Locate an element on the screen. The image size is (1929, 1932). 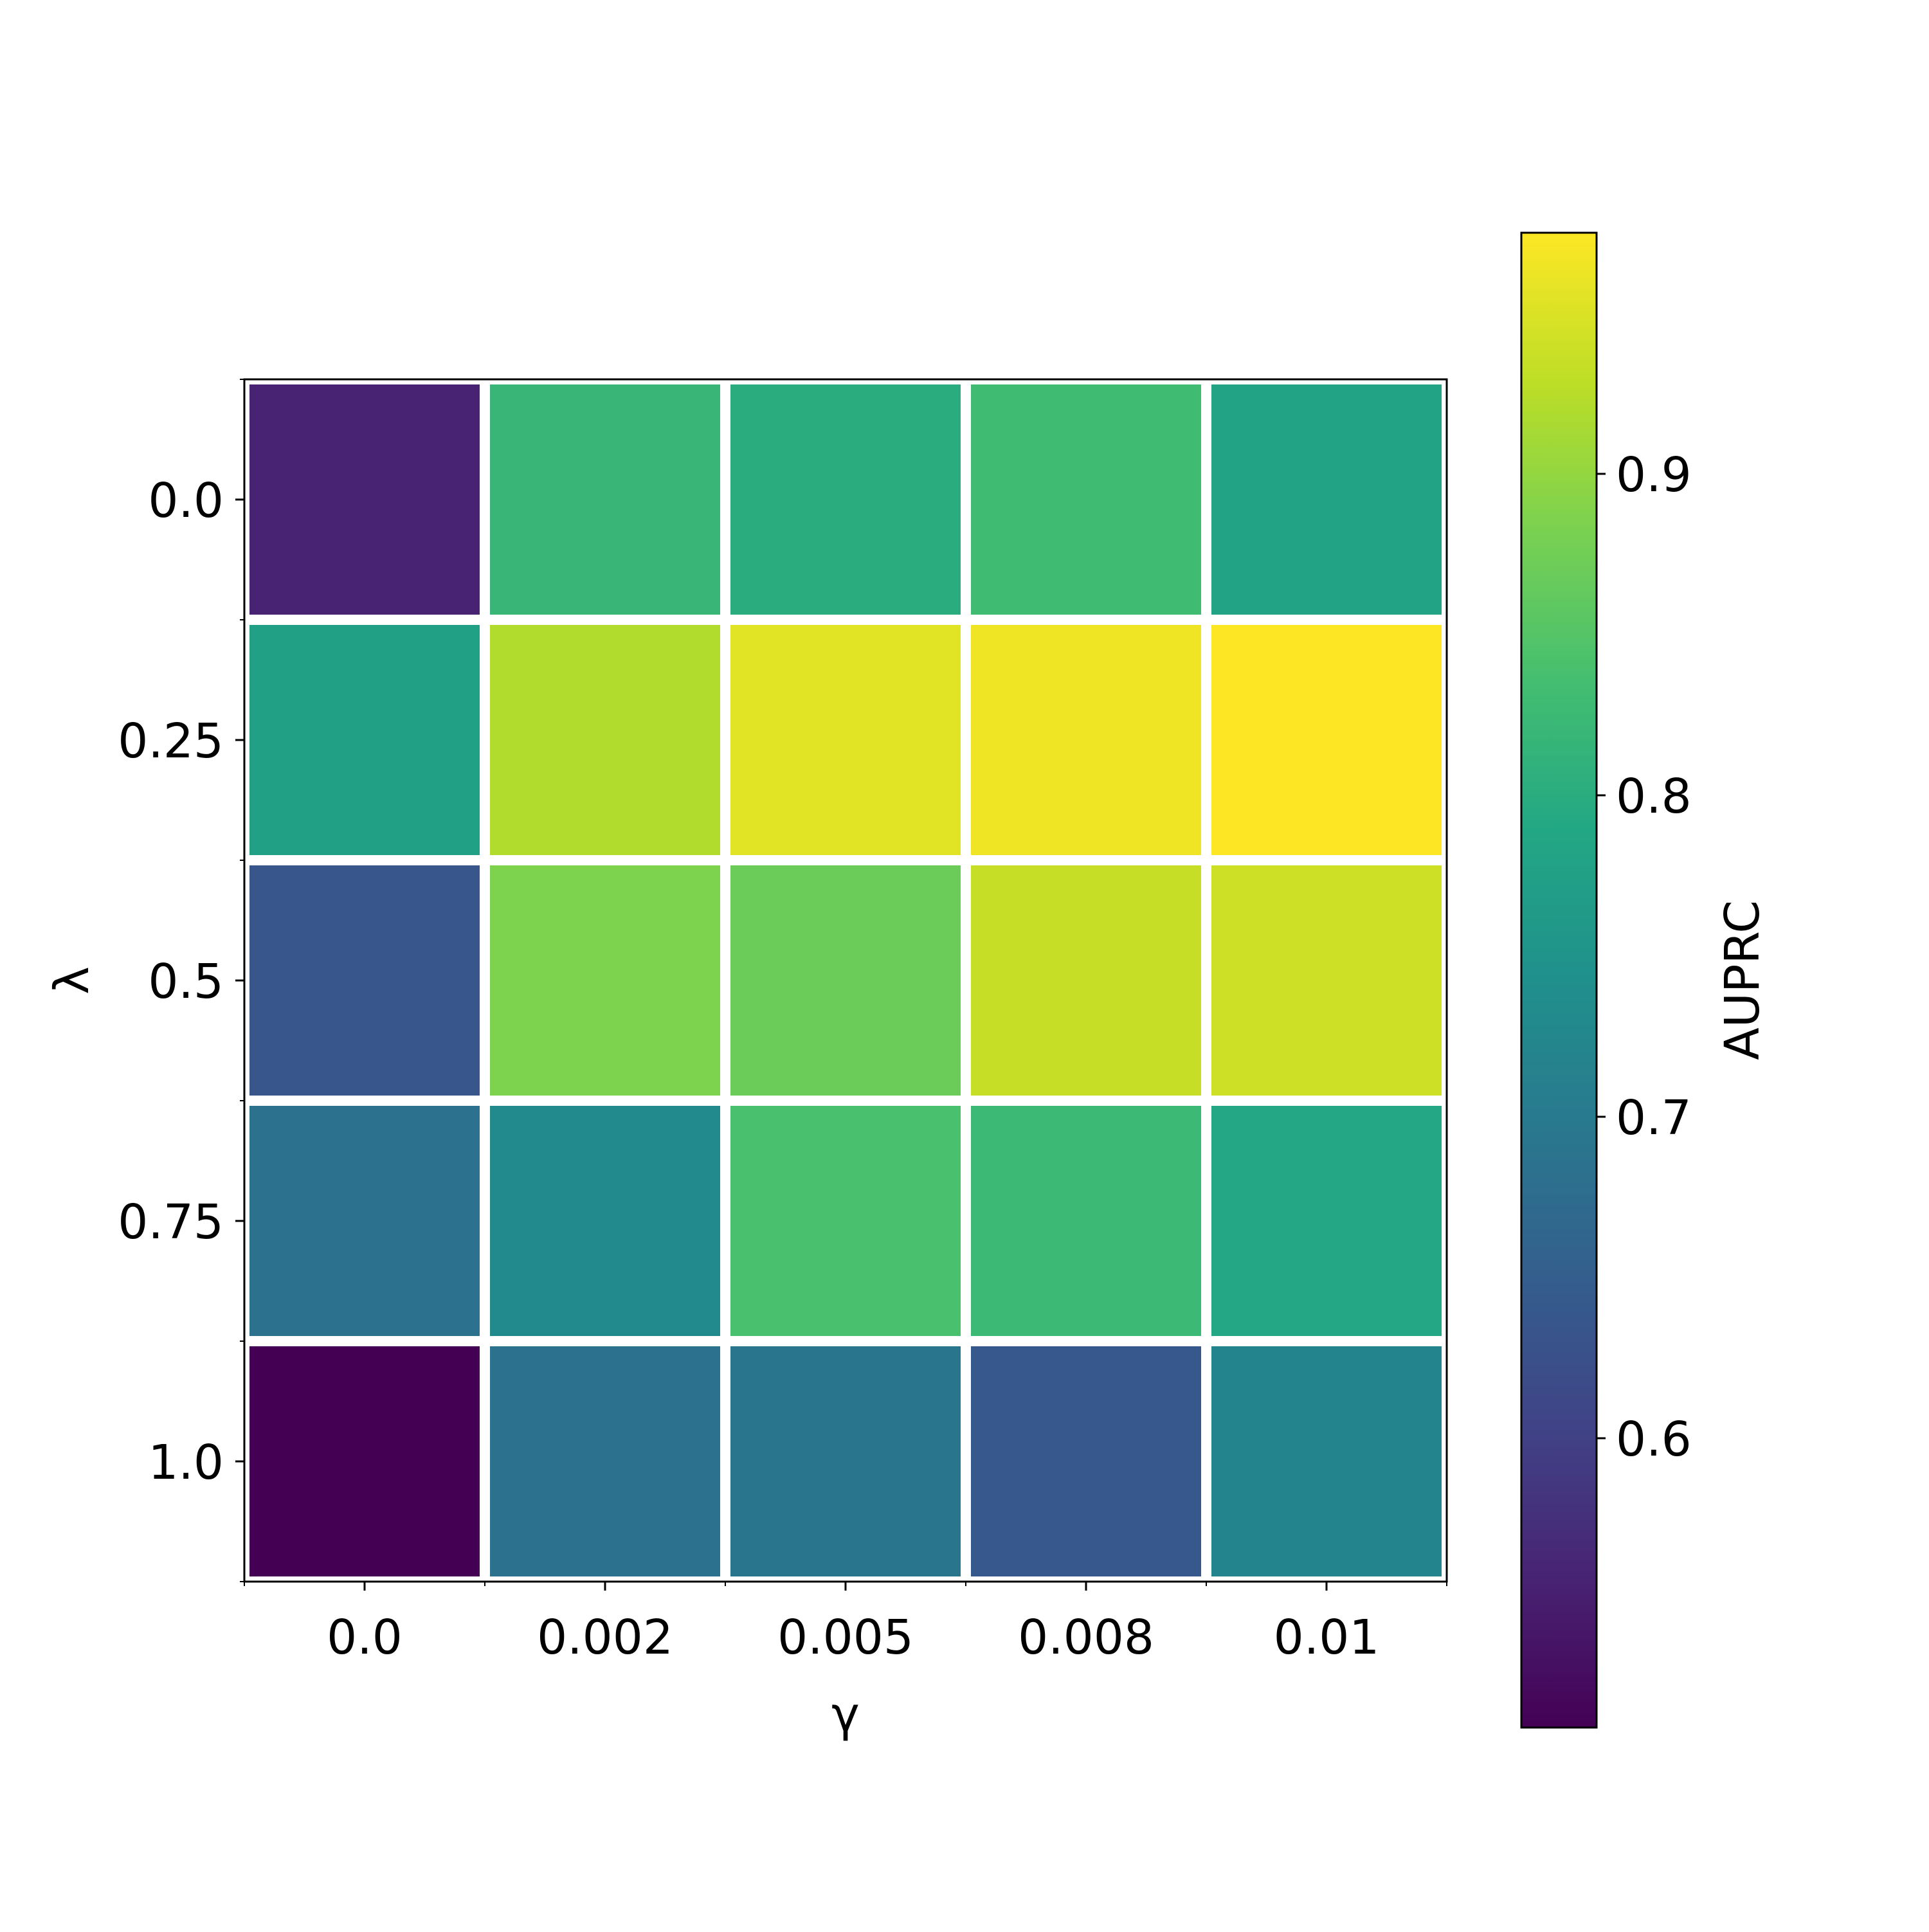
x-tick-label: 0.01 is located at coordinates (1327, 1637).